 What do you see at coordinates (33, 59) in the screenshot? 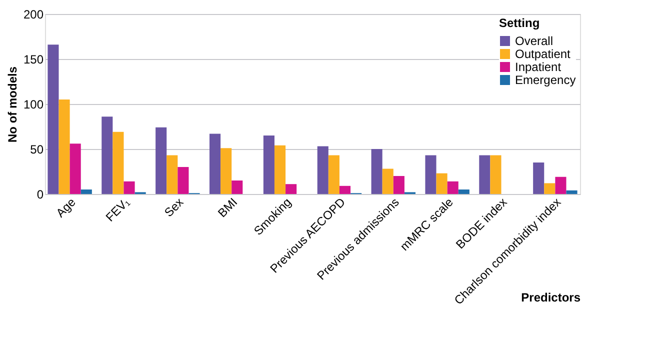
I see `y-tick-label: 150` at bounding box center [33, 59].